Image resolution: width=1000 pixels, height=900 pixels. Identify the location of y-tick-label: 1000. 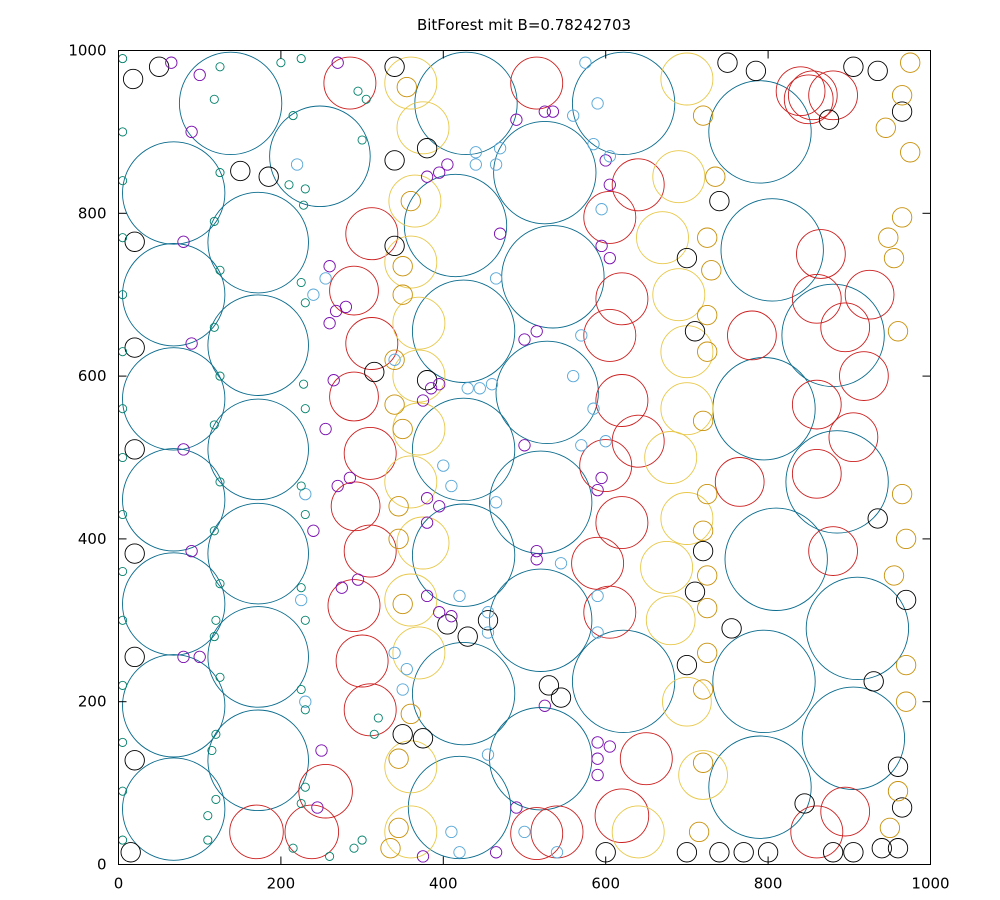
(87, 51).